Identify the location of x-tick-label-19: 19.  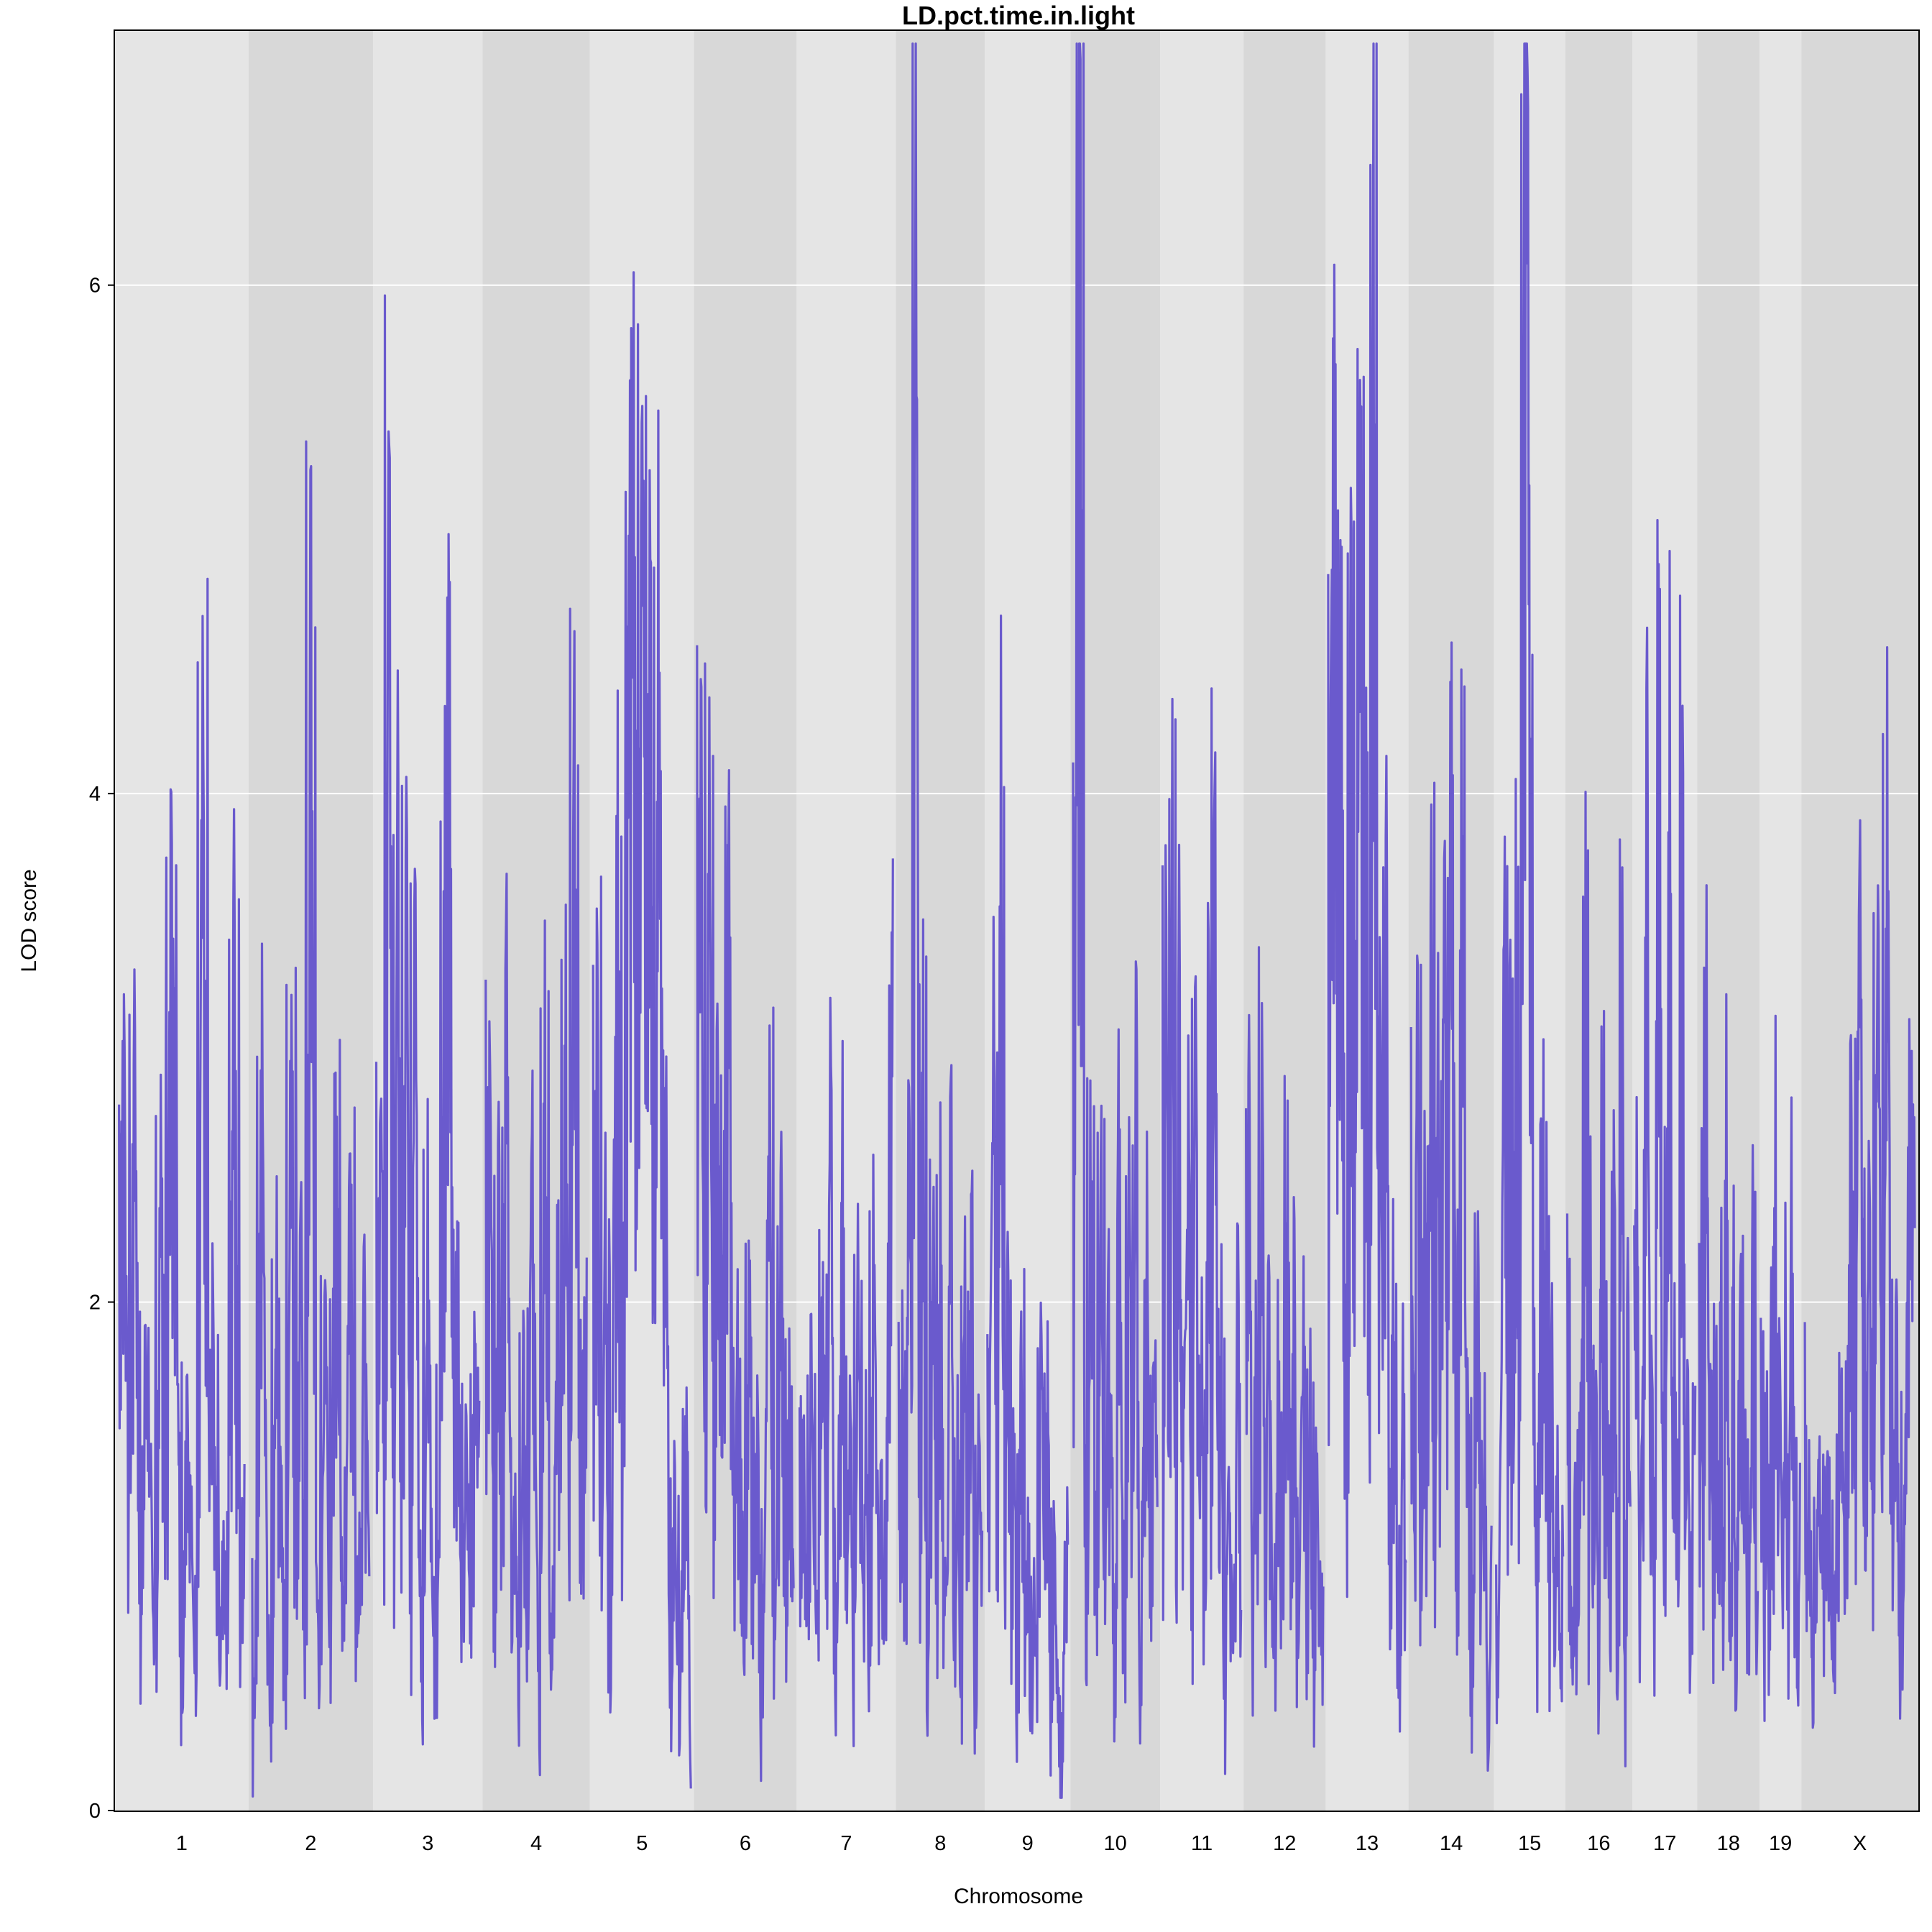
(1780, 1843).